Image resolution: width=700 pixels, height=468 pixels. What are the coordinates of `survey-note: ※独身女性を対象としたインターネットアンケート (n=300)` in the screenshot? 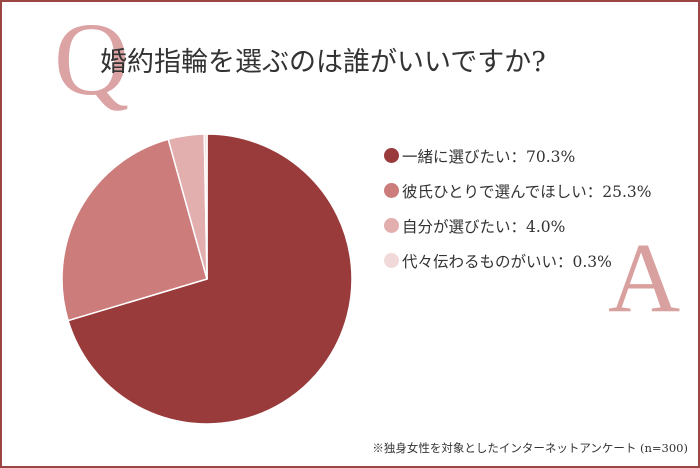 It's located at (530, 448).